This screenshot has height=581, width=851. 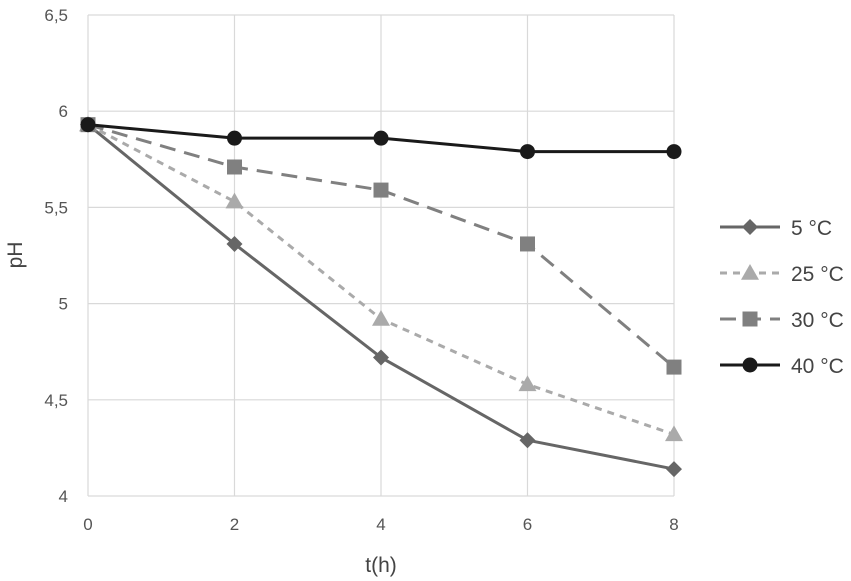 What do you see at coordinates (673, 524) in the screenshot?
I see `x-tick-label: 8` at bounding box center [673, 524].